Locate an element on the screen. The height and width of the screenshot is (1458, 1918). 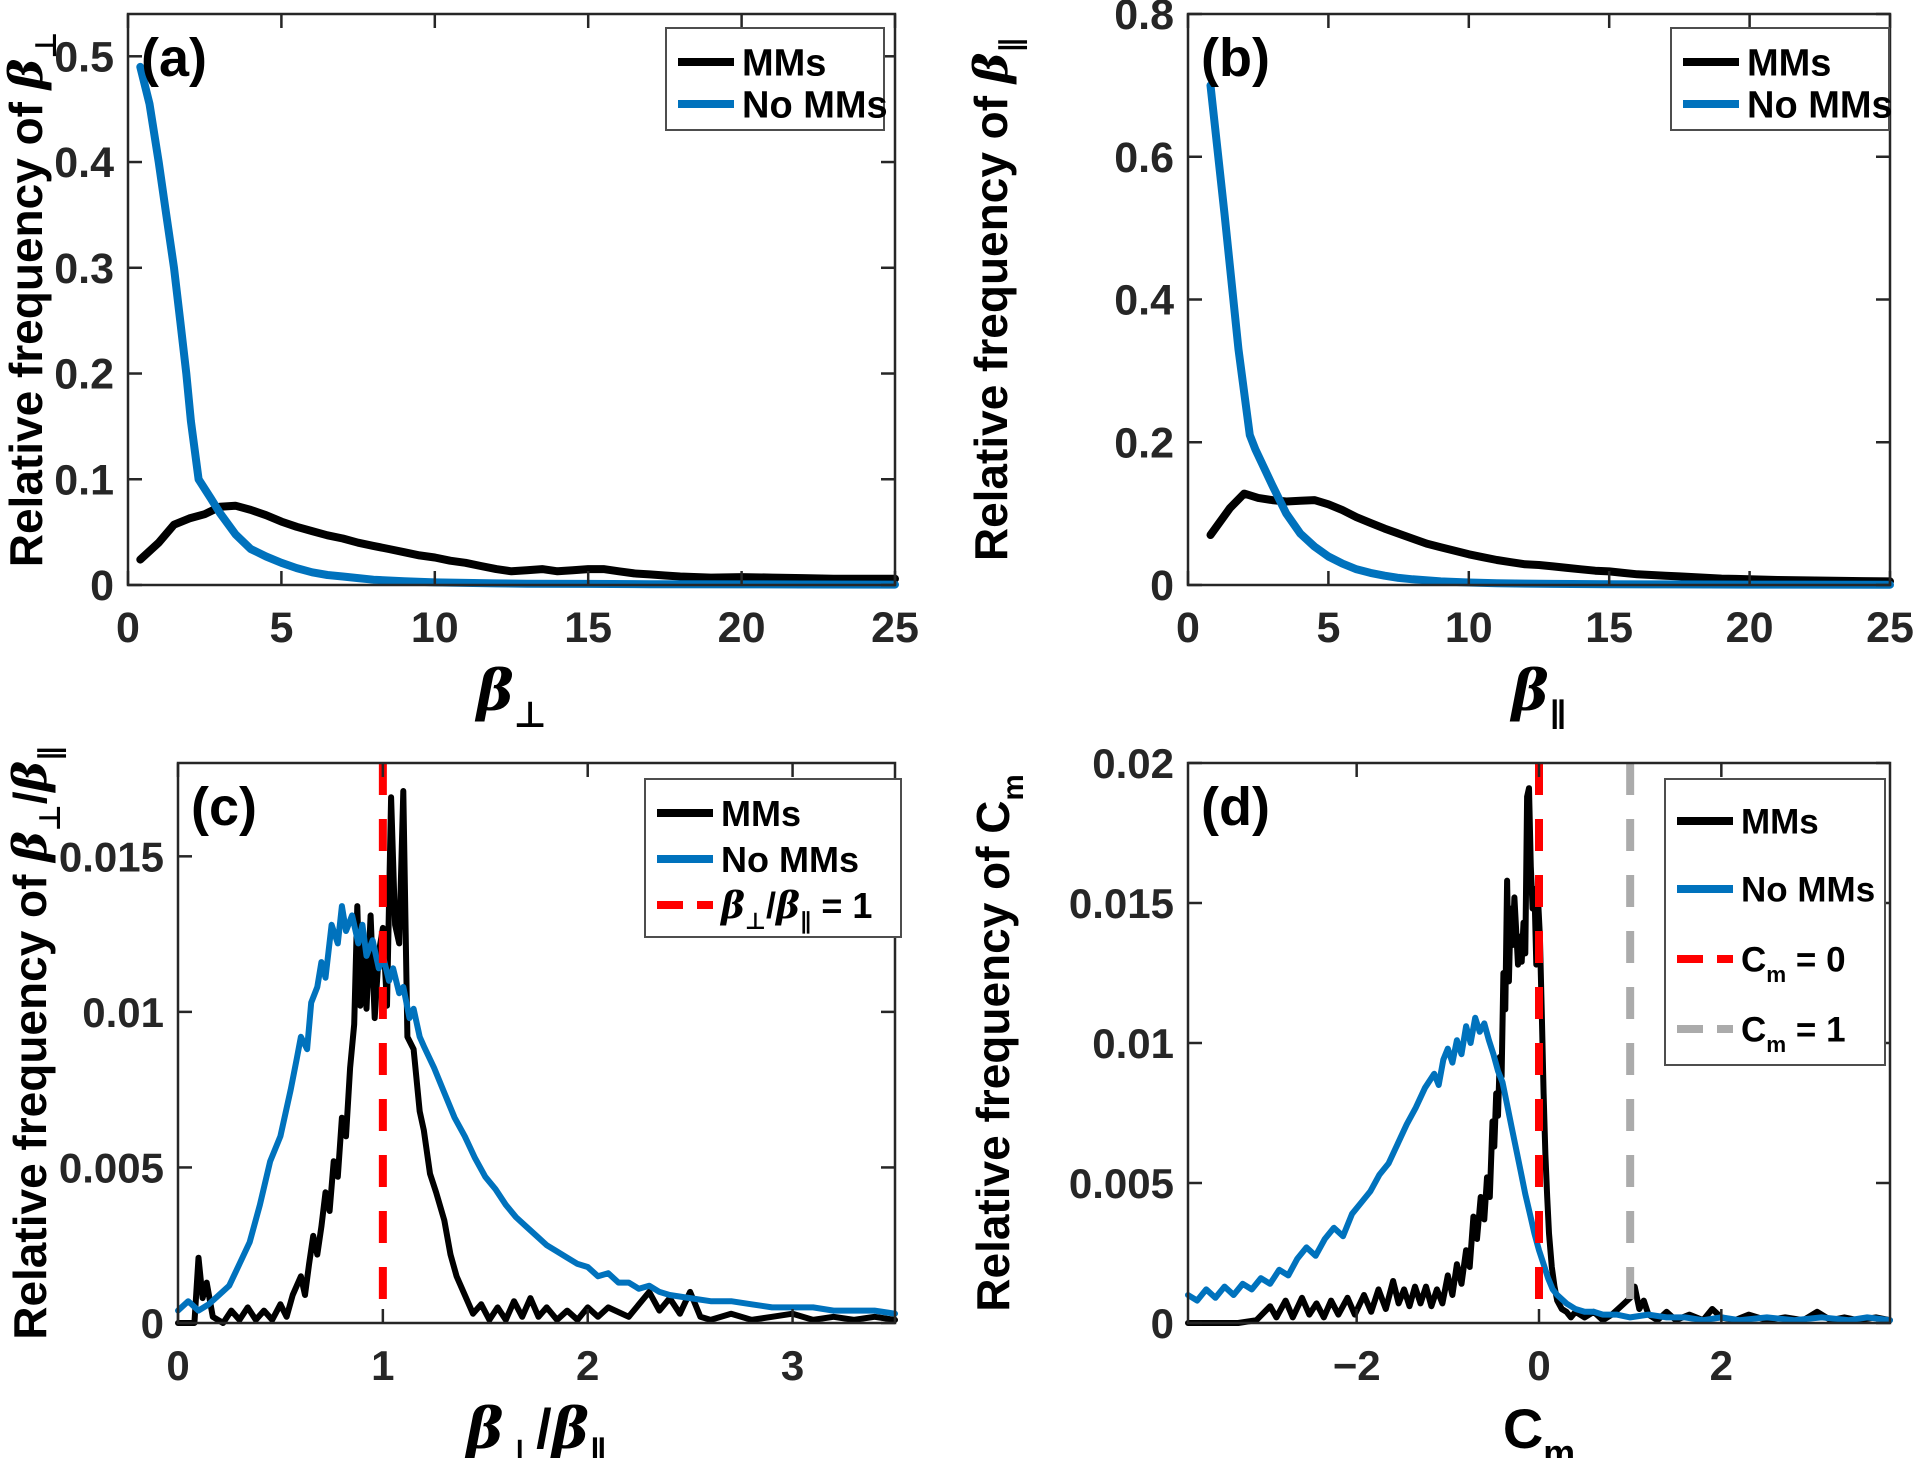
y-axis-label-group: Relative frequency of β∥ is located at coordinates (996, 299).